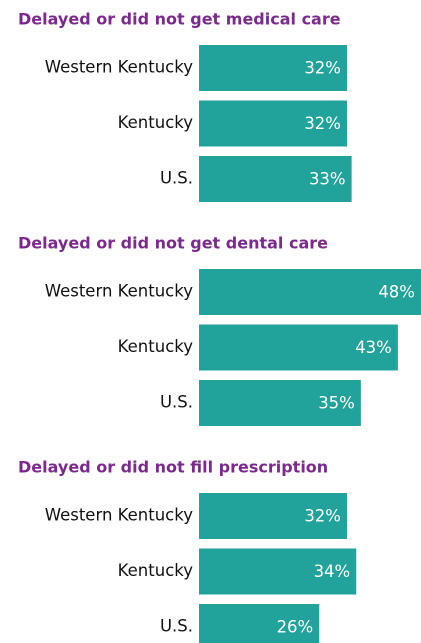  What do you see at coordinates (373, 347) in the screenshot?
I see `value-label: 43%` at bounding box center [373, 347].